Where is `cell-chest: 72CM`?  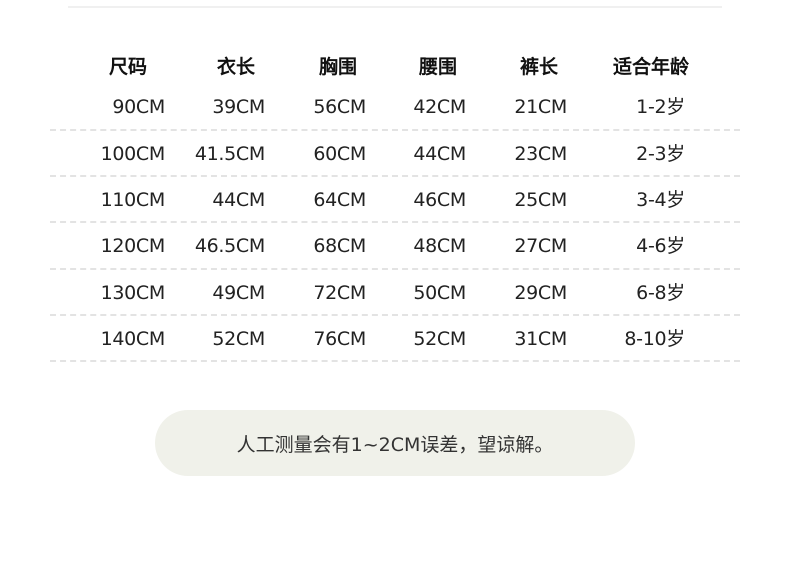 cell-chest: 72CM is located at coordinates (339, 293).